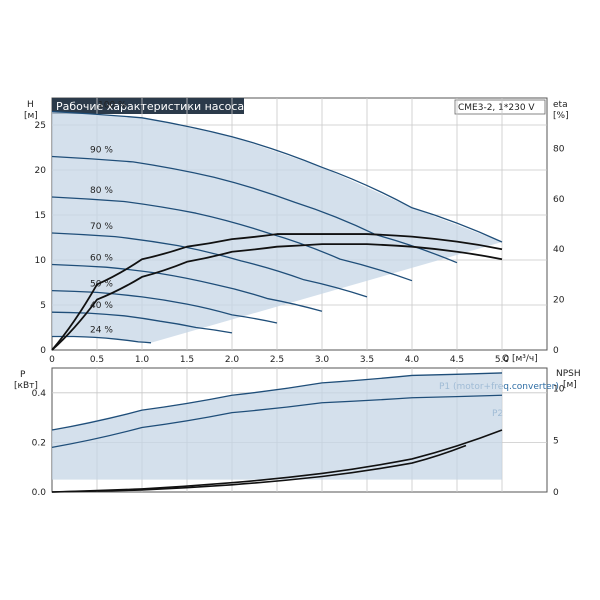  Describe the element at coordinates (30, 105) in the screenshot. I see `h-axis-label: H` at that location.